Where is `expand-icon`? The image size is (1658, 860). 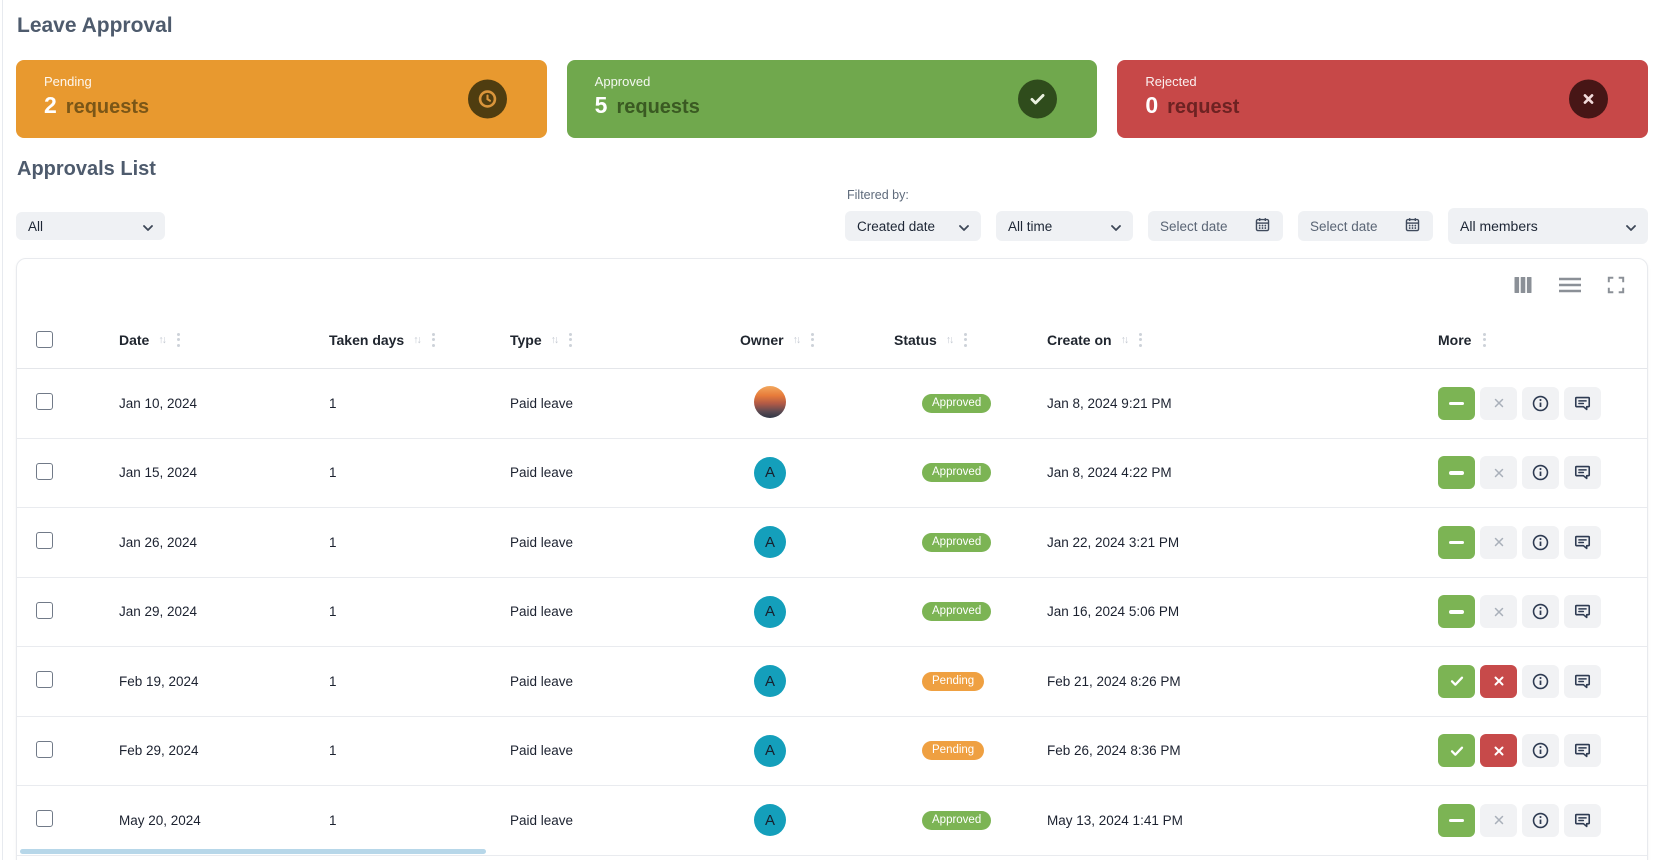
expand-icon is located at coordinates (1616, 285).